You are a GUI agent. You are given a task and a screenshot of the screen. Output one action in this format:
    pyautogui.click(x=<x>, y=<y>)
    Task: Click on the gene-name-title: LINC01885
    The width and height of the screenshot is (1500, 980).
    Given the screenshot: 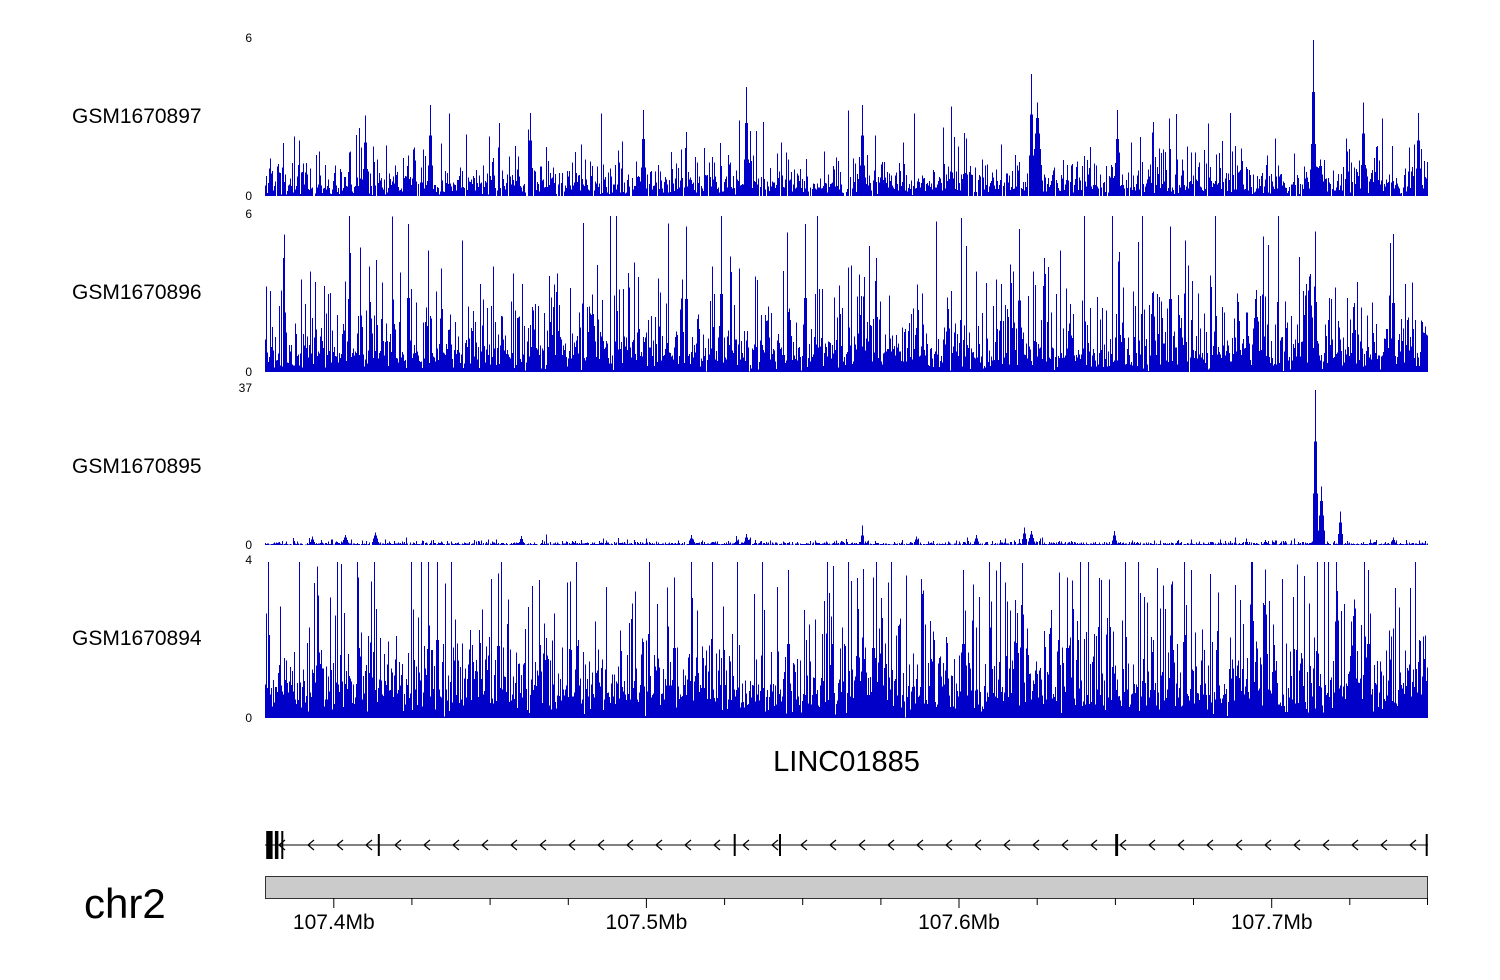 What is the action you would take?
    pyautogui.click(x=846, y=762)
    